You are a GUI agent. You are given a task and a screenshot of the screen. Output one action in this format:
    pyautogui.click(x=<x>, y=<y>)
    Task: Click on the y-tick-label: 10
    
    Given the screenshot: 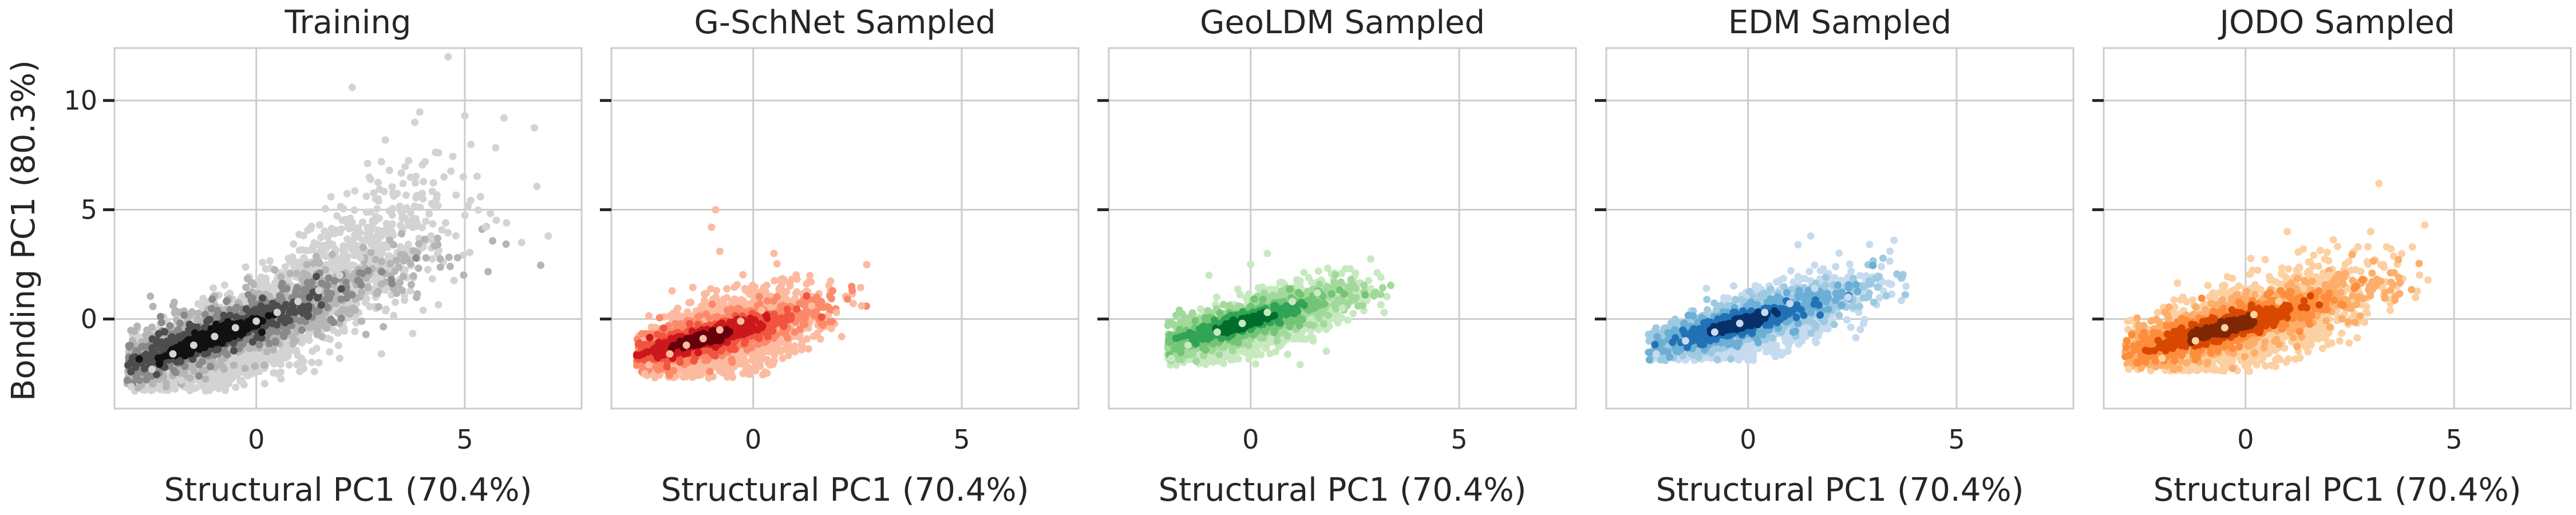 What is the action you would take?
    pyautogui.click(x=80, y=100)
    